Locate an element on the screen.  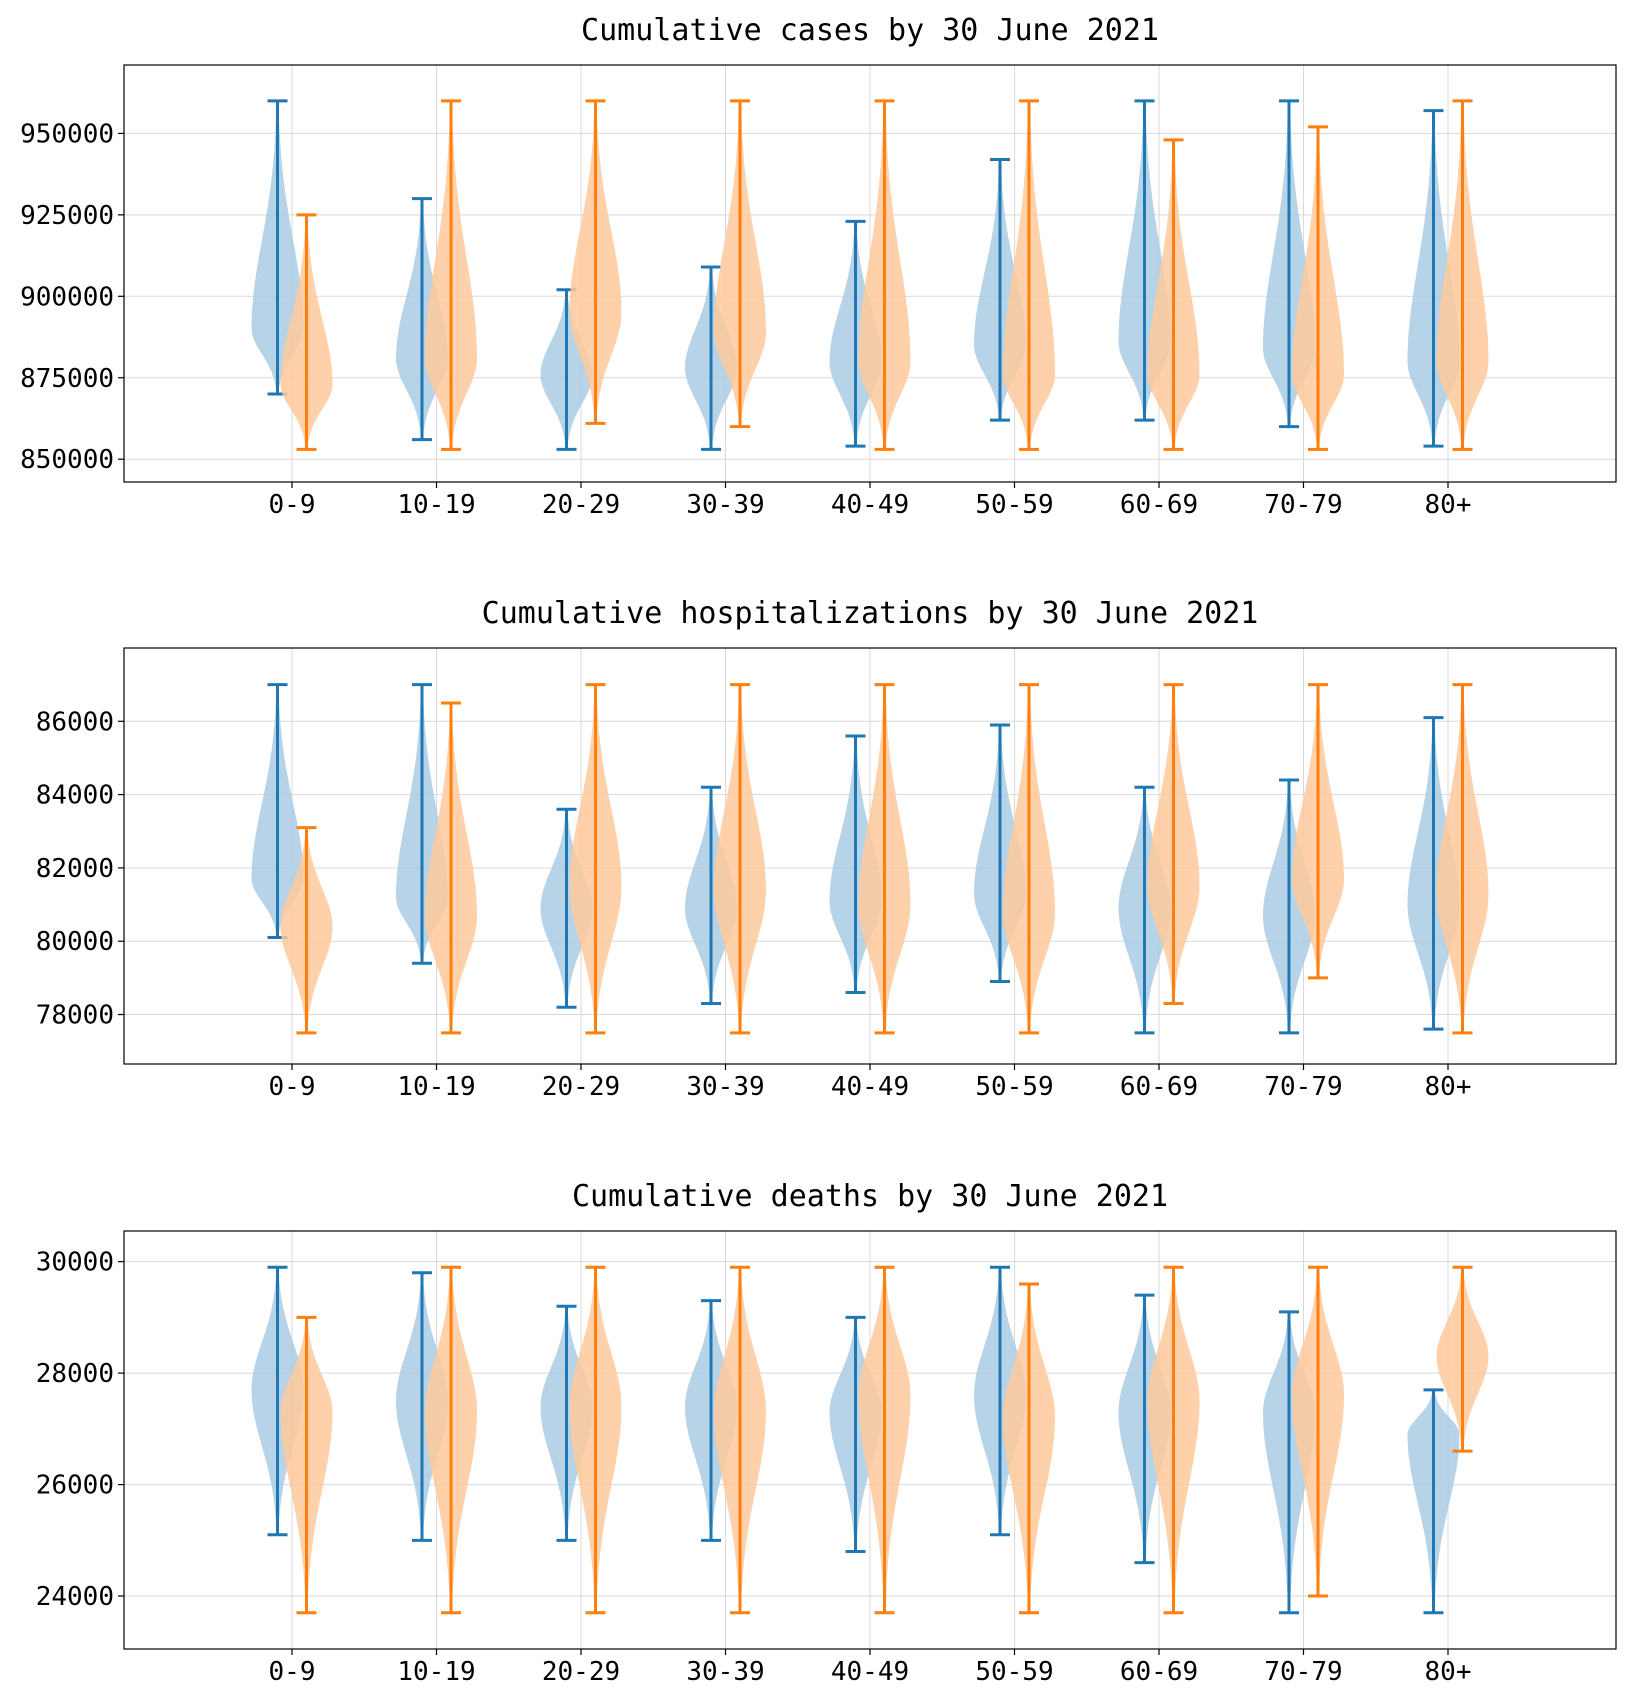
y-tick-label: 80000 is located at coordinates (75, 942).